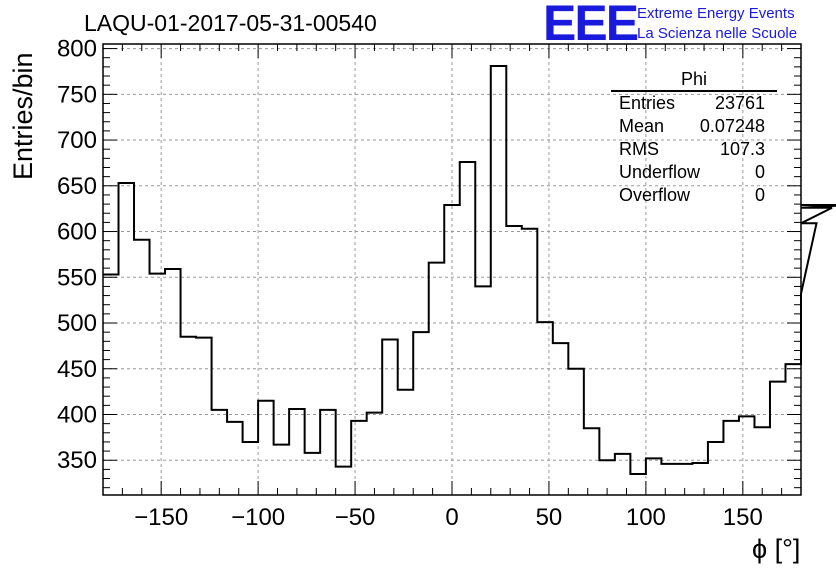 Image resolution: width=836 pixels, height=572 pixels. What do you see at coordinates (647, 103) in the screenshot?
I see `stats-label: Entries` at bounding box center [647, 103].